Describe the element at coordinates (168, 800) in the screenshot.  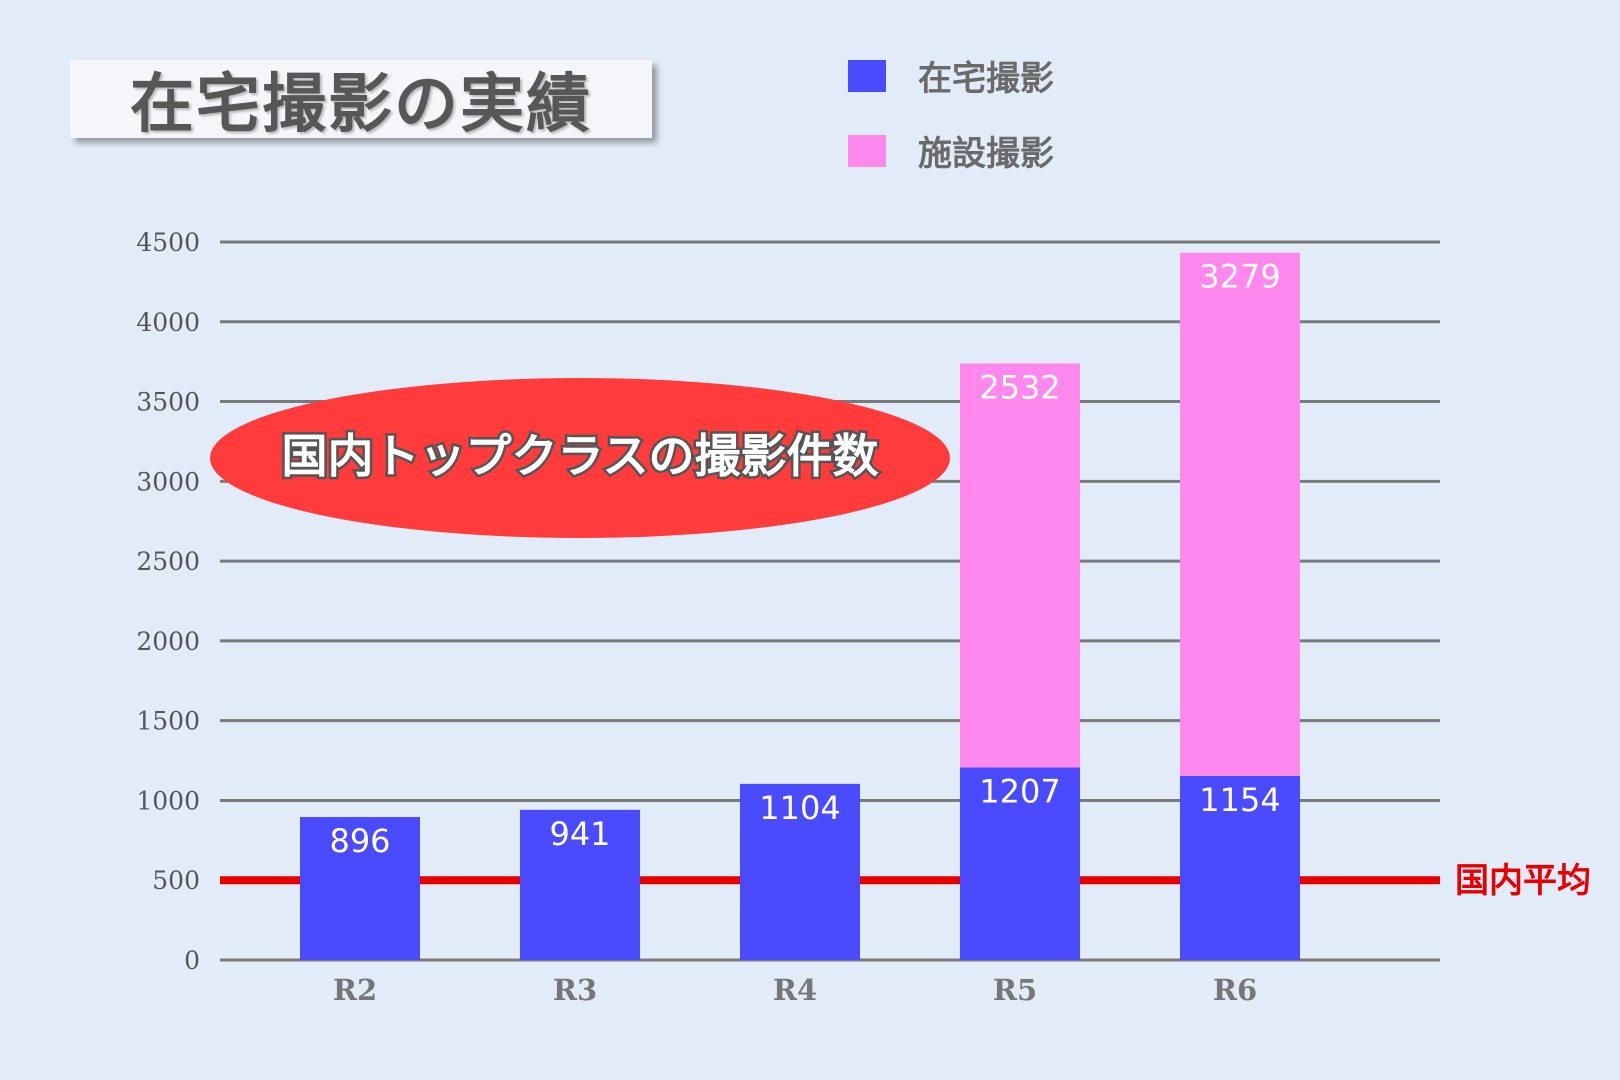
I see `y-tick-label: 1000` at that location.